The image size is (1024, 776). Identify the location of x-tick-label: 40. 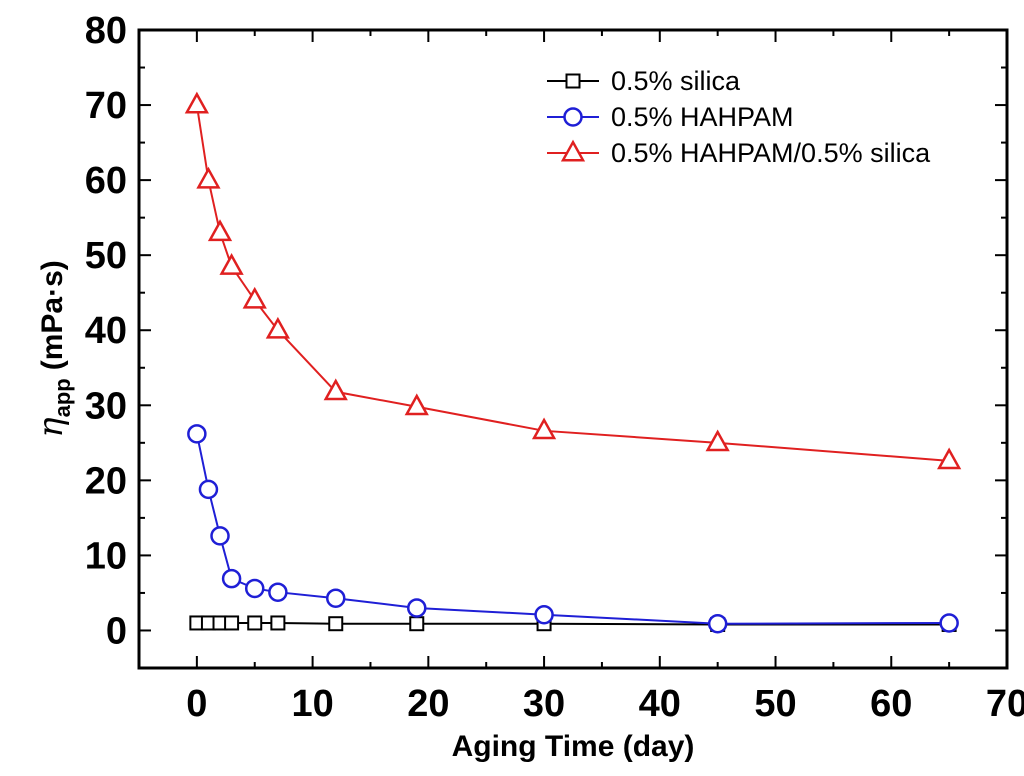
(660, 704).